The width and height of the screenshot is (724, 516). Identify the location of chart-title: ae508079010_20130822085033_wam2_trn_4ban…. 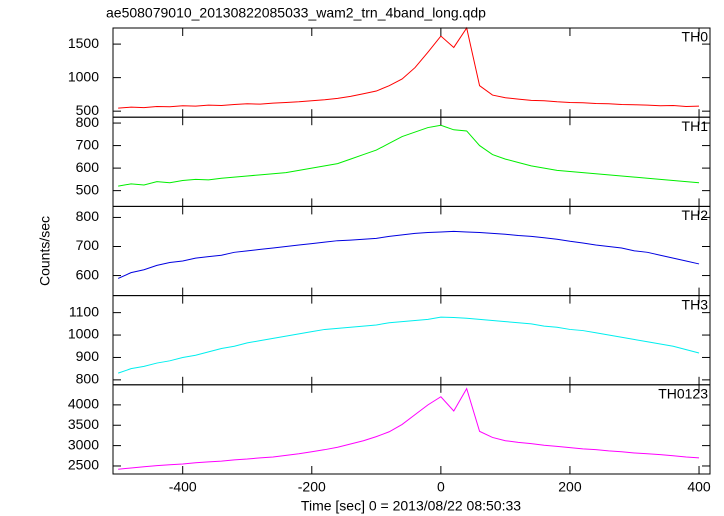
(296, 13).